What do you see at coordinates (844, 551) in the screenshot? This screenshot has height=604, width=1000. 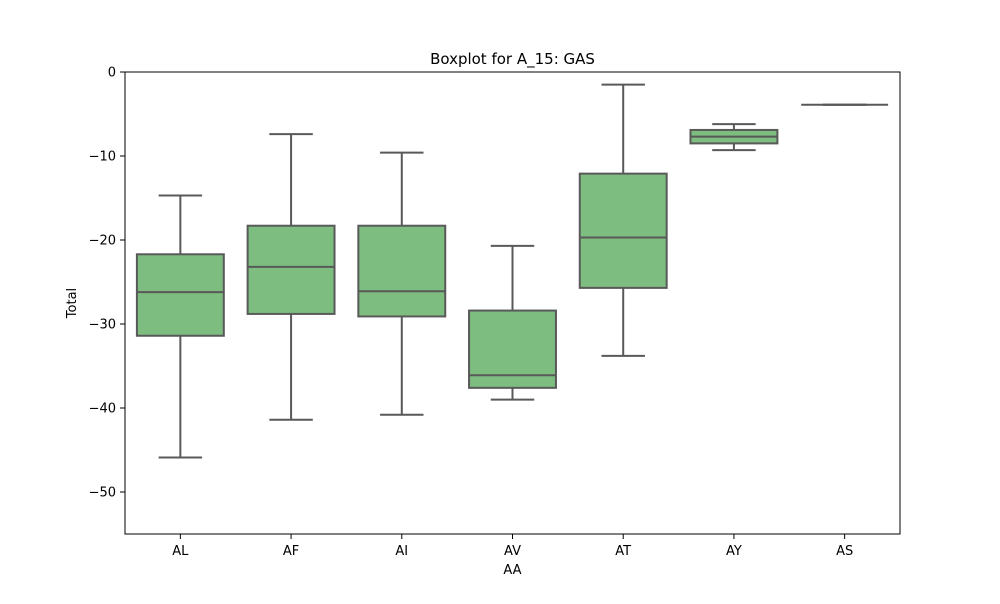 I see `x-tick-label: AS` at bounding box center [844, 551].